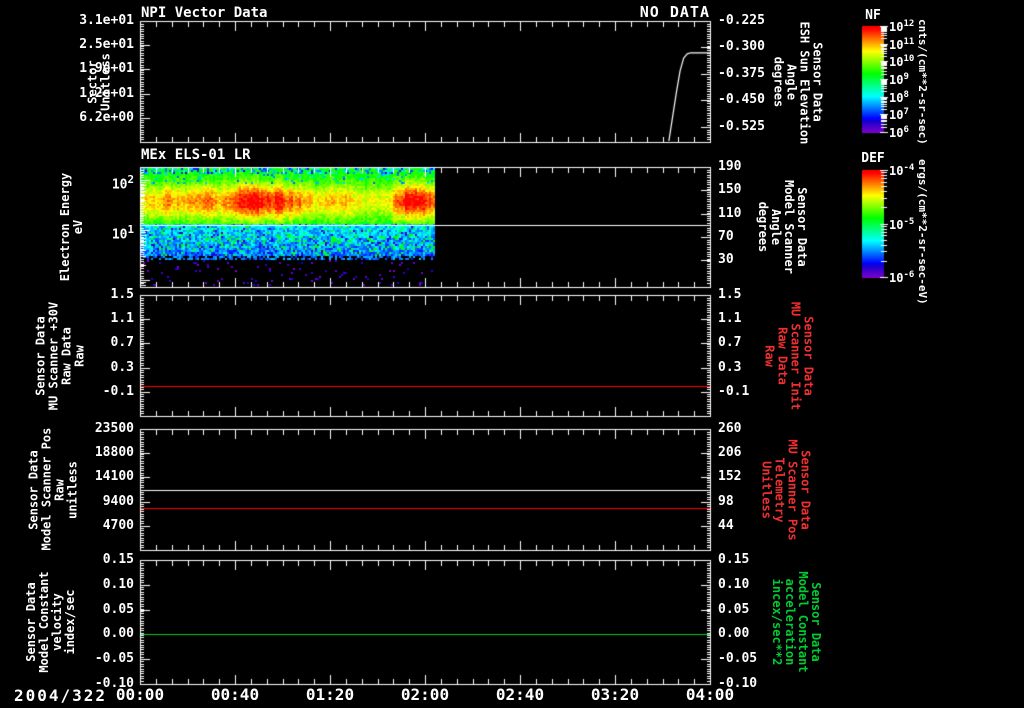 This screenshot has width=1024, height=708. Describe the element at coordinates (235, 694) in the screenshot. I see `x-tick-label: 00:40` at that location.